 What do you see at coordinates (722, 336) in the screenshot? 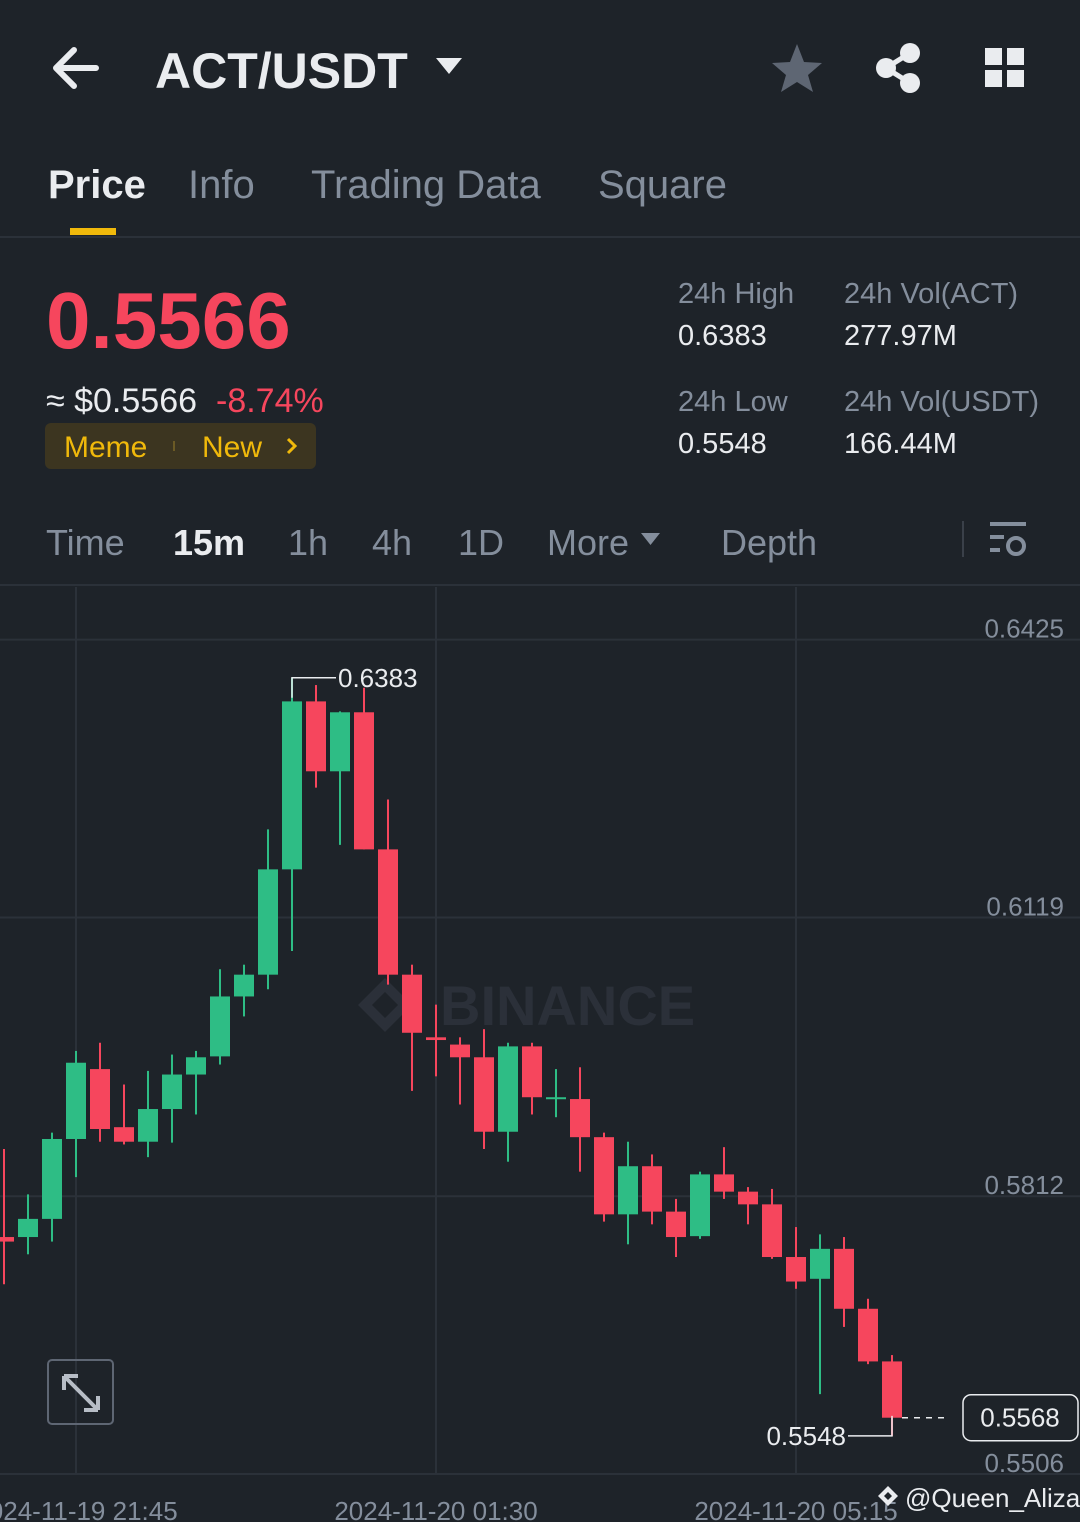
I see `stat-value: 0.6383` at bounding box center [722, 336].